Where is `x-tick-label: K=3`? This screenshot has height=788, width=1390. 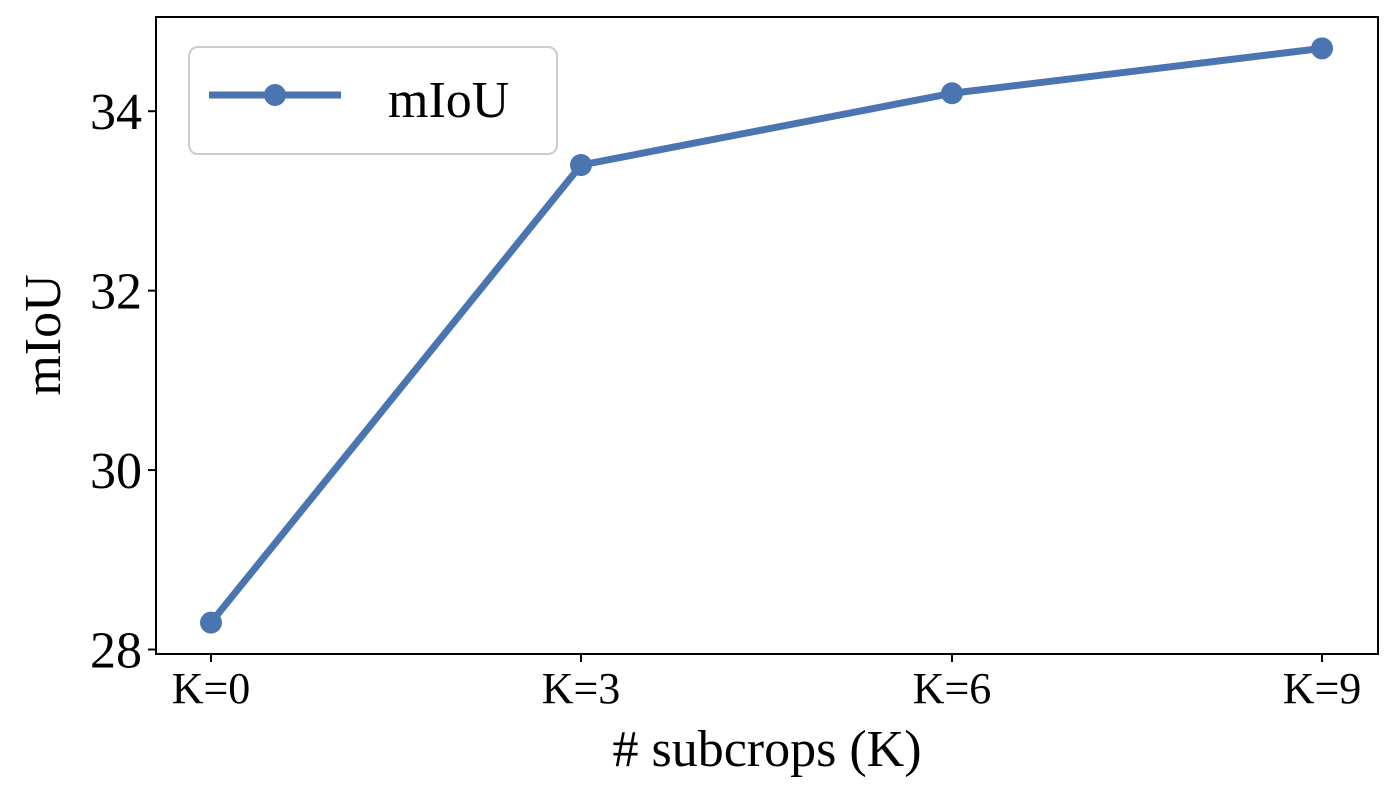 x-tick-label: K=3 is located at coordinates (581, 688).